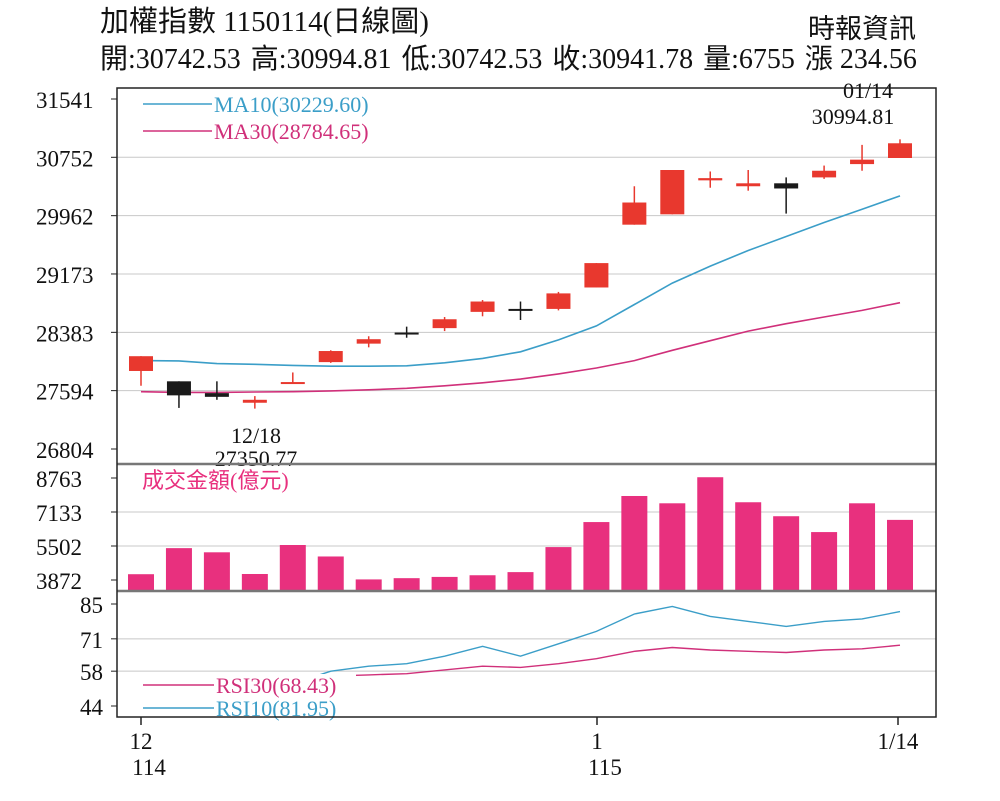 Image resolution: width=1000 pixels, height=801 pixels. Describe the element at coordinates (256, 435) in the screenshot. I see `low-annotation-date: 12/18` at that location.